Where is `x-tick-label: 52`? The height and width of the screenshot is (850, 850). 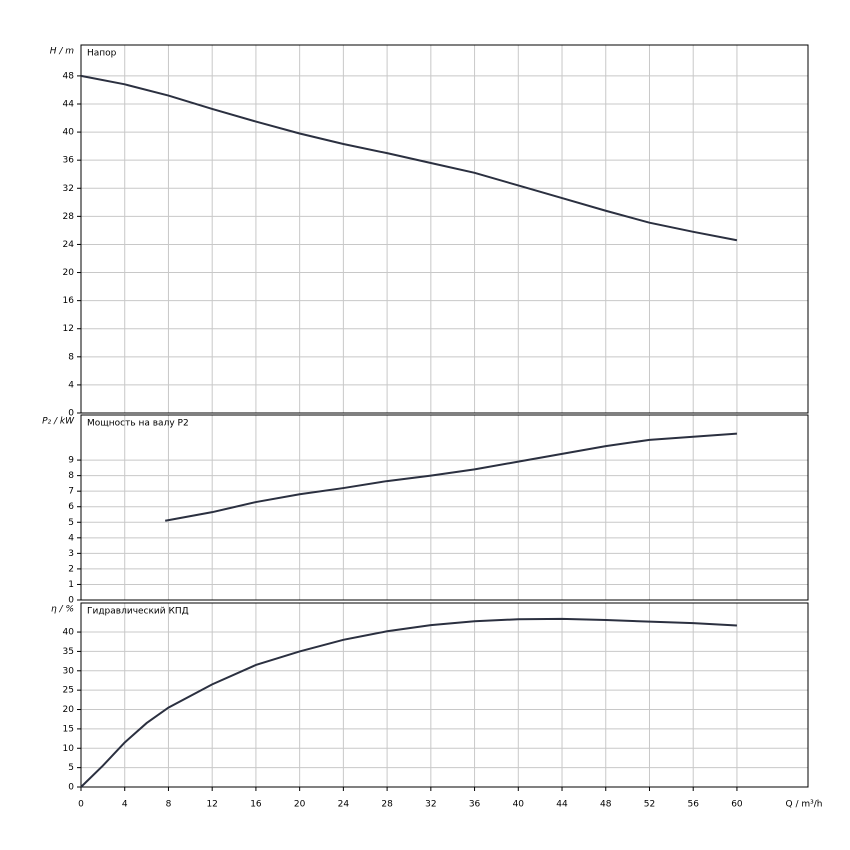 x-tick-label: 52 is located at coordinates (649, 805).